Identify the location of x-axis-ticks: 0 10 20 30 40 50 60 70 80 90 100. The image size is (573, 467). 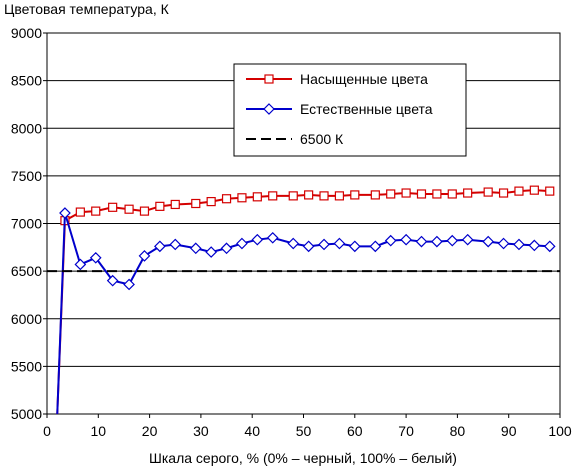
(307, 426).